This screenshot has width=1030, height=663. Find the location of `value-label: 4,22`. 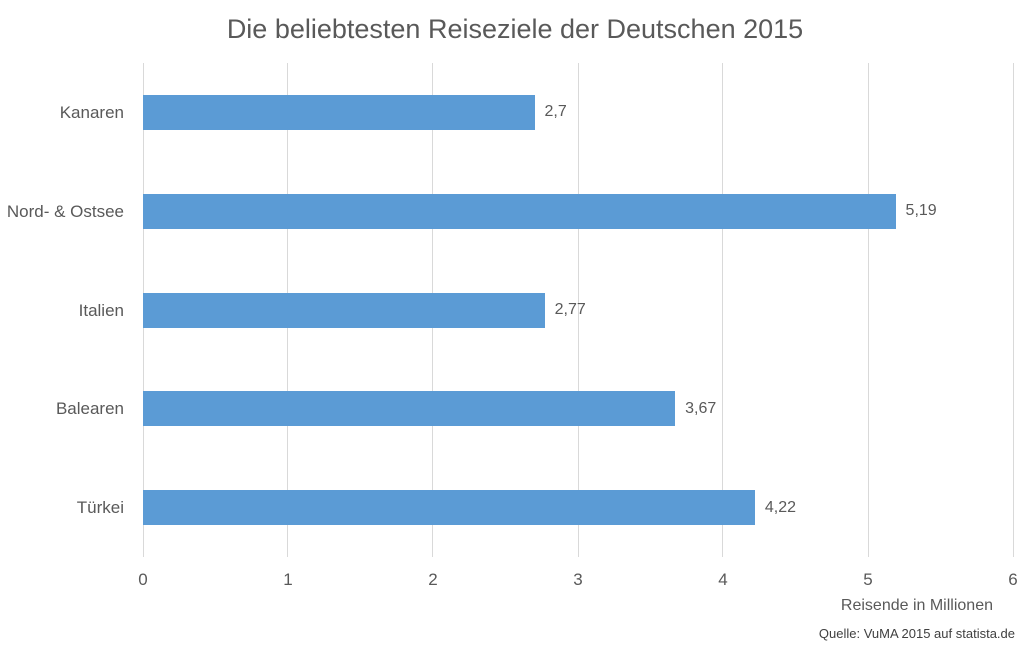

value-label: 4,22 is located at coordinates (780, 507).